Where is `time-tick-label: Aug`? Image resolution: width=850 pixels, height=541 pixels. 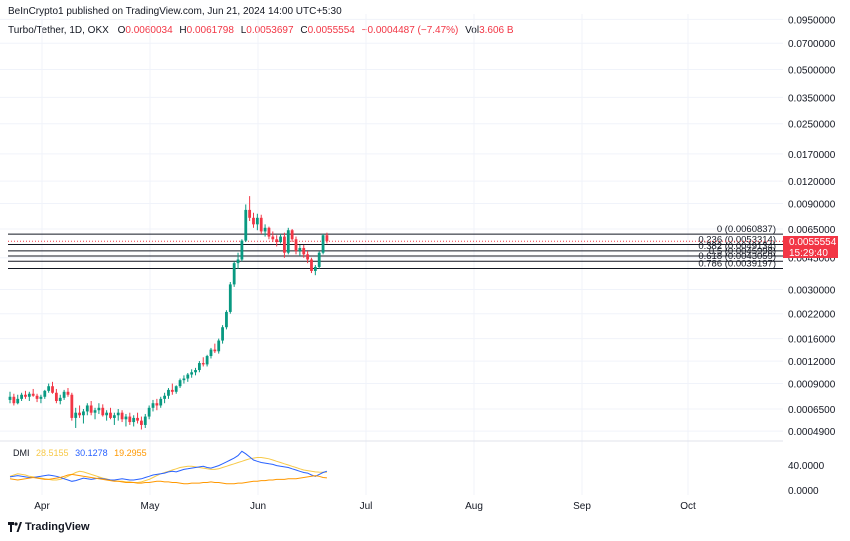 time-tick-label: Aug is located at coordinates (474, 506).